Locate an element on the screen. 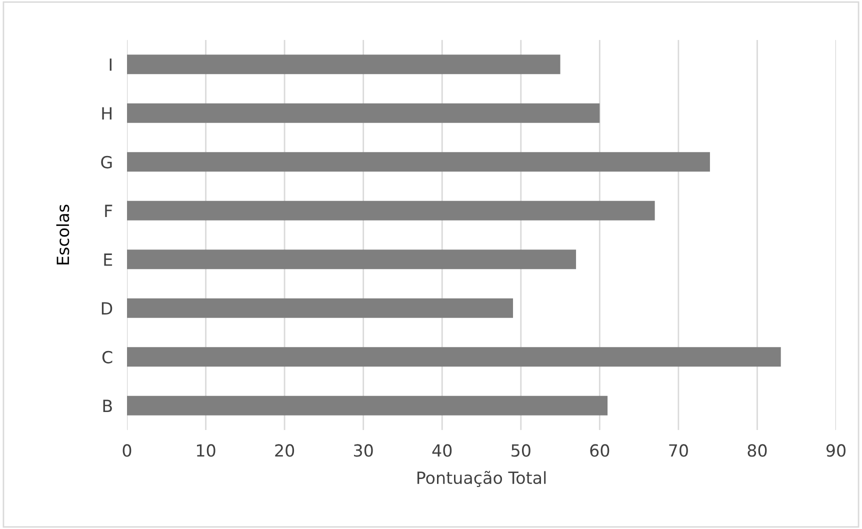 This screenshot has width=862, height=529. x-tick-label: 70 is located at coordinates (678, 450).